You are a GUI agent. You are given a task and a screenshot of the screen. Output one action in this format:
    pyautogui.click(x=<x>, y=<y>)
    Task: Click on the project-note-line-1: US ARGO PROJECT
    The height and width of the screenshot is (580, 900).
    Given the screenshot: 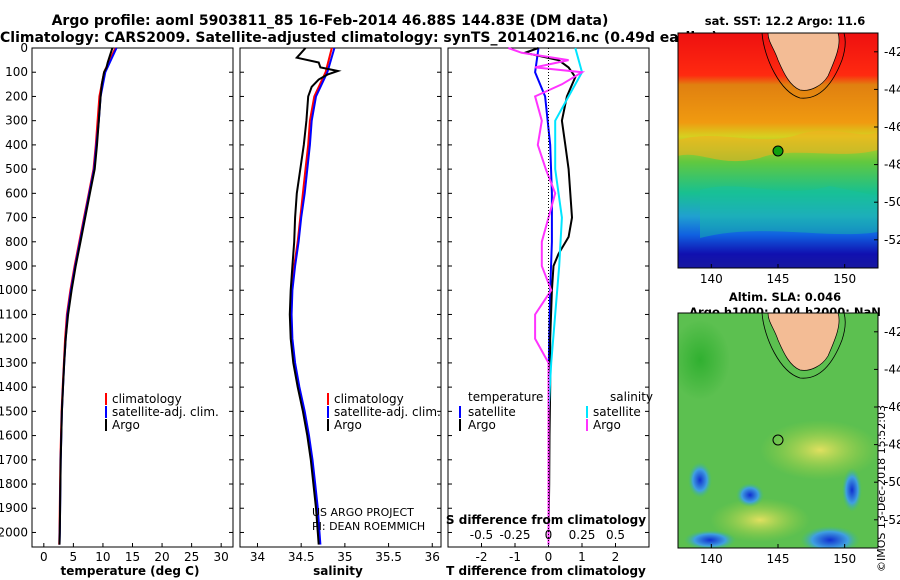 What is the action you would take?
    pyautogui.click(x=363, y=512)
    